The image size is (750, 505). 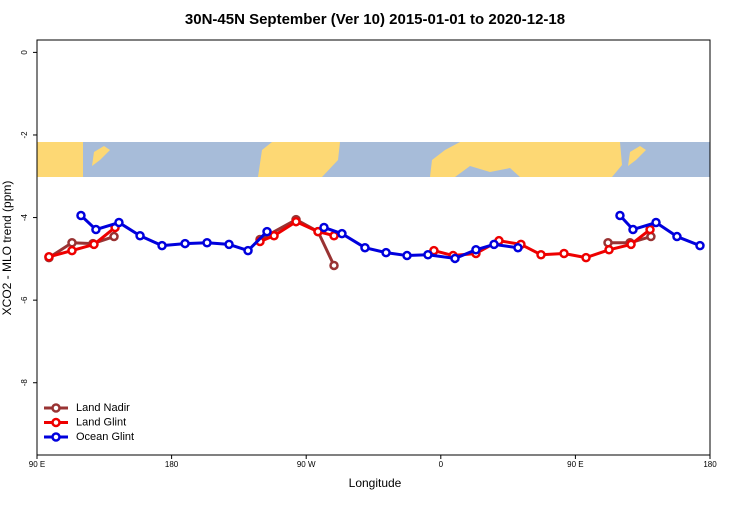 What do you see at coordinates (24, 135) in the screenshot?
I see `y-tick-label: -2` at bounding box center [24, 135].